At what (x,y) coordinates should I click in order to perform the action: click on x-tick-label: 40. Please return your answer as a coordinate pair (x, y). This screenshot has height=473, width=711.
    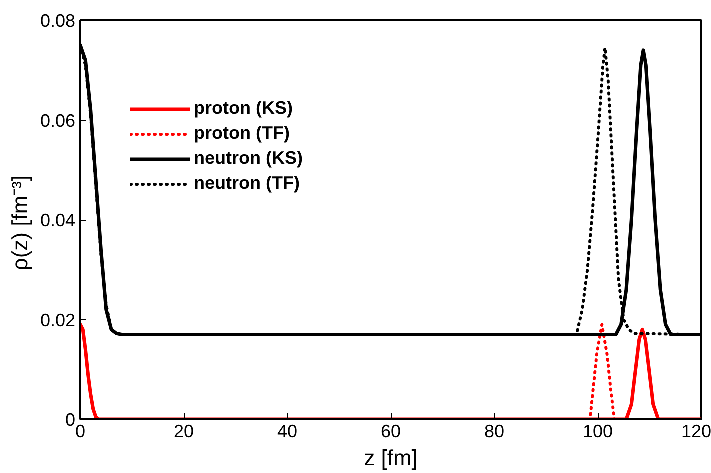
    Looking at the image, I should click on (287, 432).